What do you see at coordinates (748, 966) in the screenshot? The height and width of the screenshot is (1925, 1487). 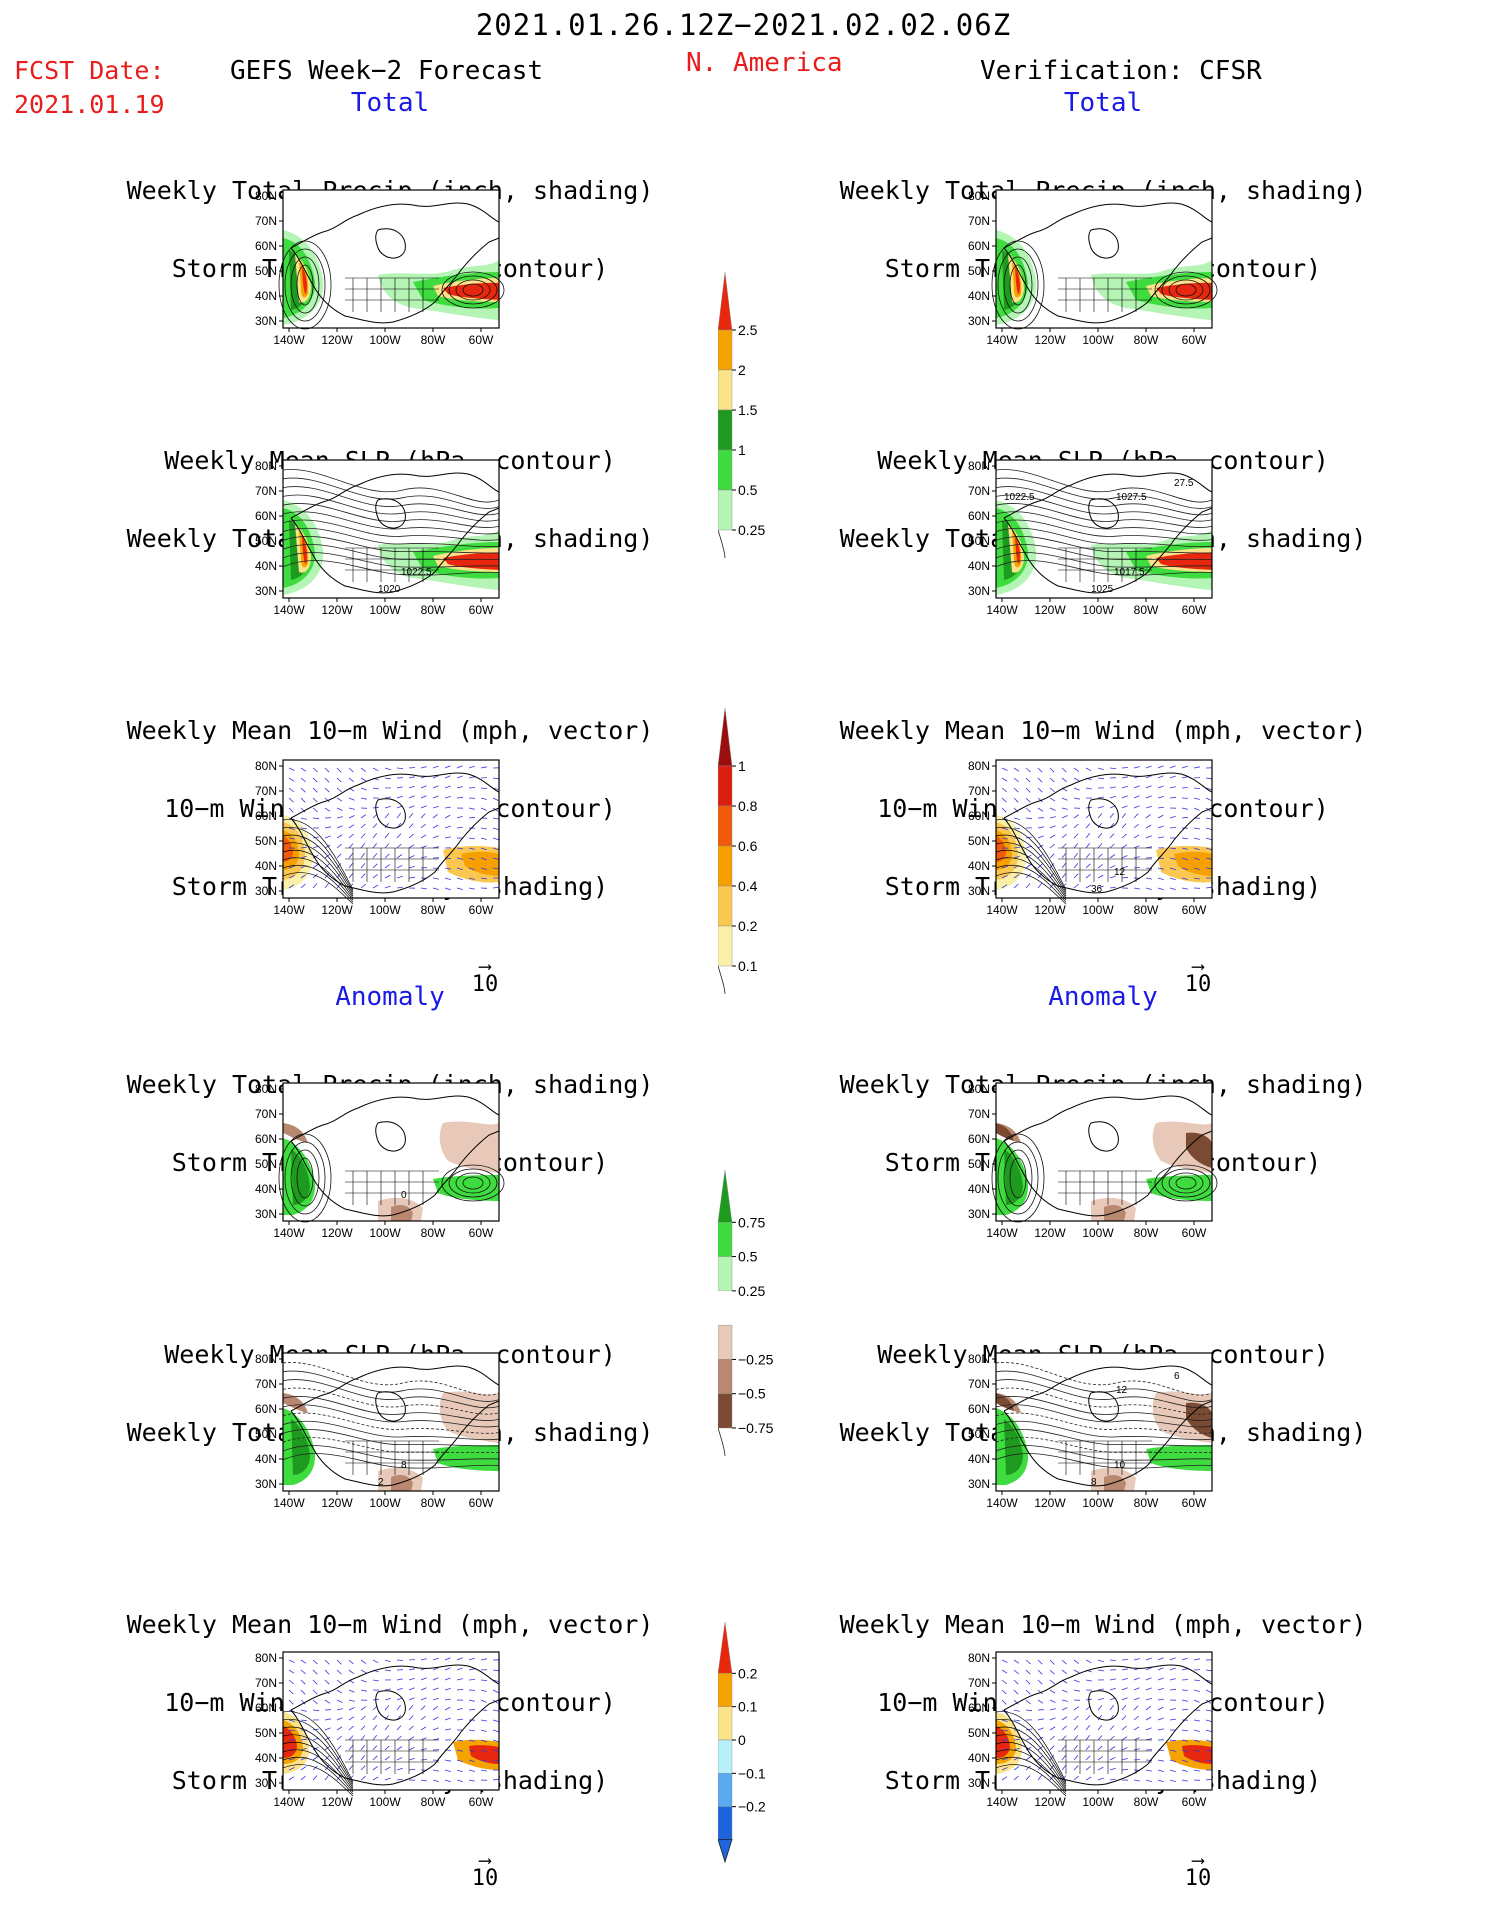 I see `colorbar-label: 0.1` at bounding box center [748, 966].